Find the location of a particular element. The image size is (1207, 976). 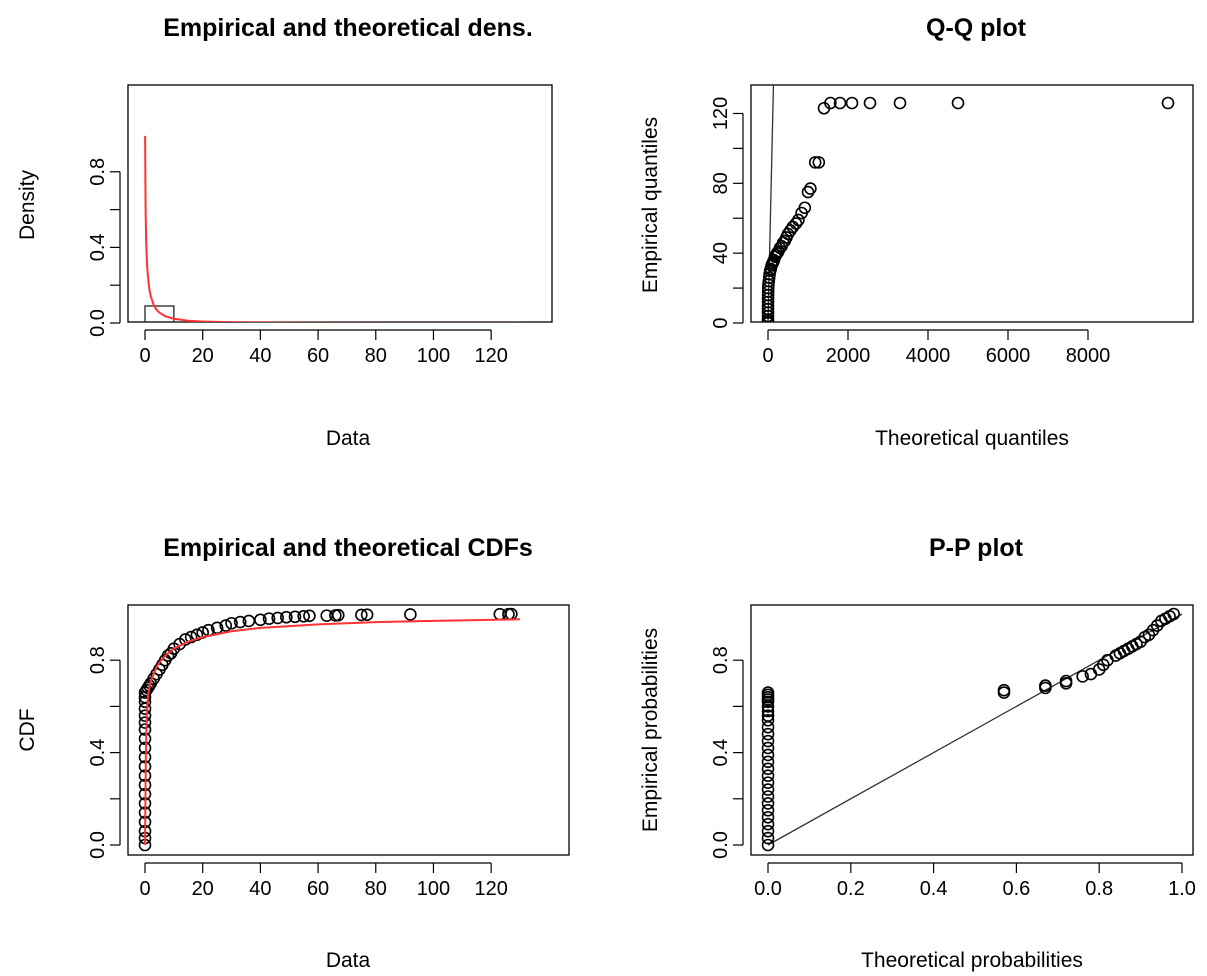

cdf-panel-title: Empirical and theoretical CDFs is located at coordinates (348, 548).